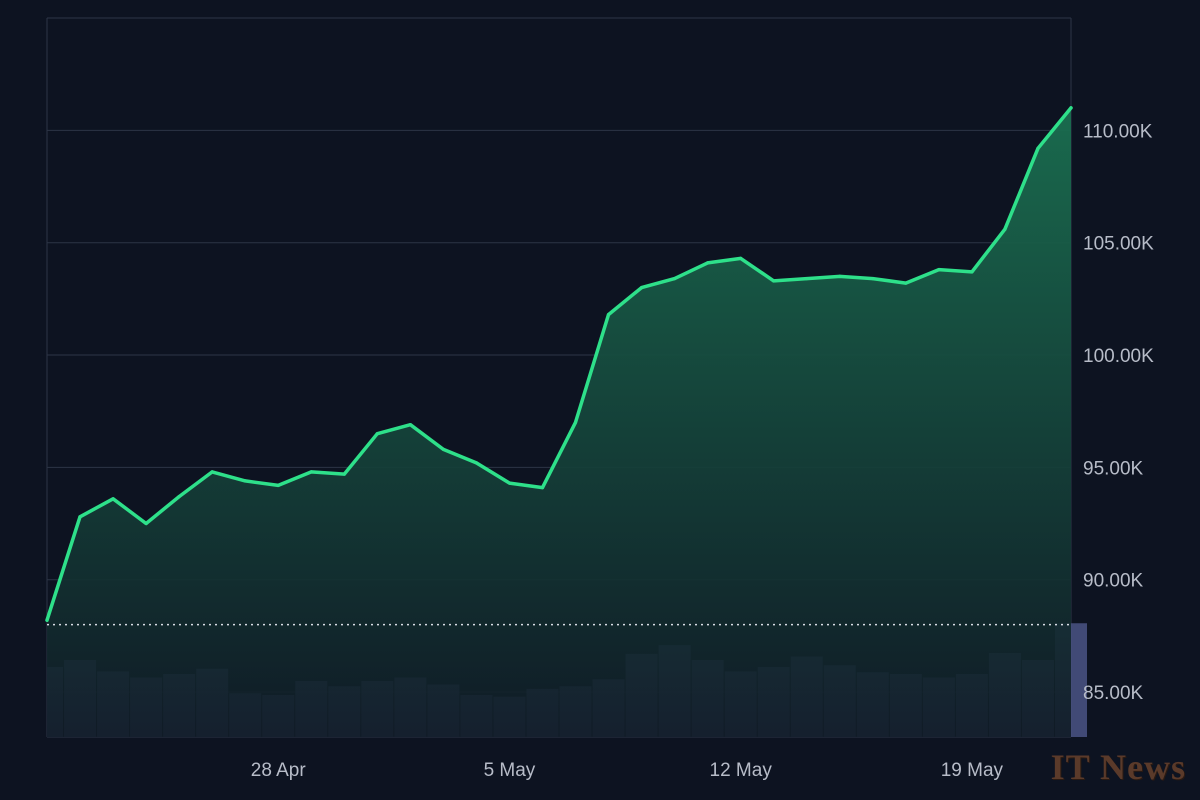  I want to click on y-tick-label: 100.00K, so click(1118, 356).